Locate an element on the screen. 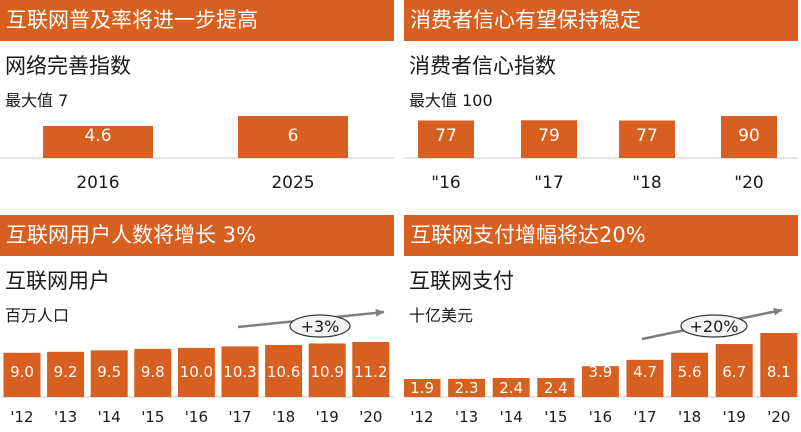  data-label: 9.8 is located at coordinates (153, 372).